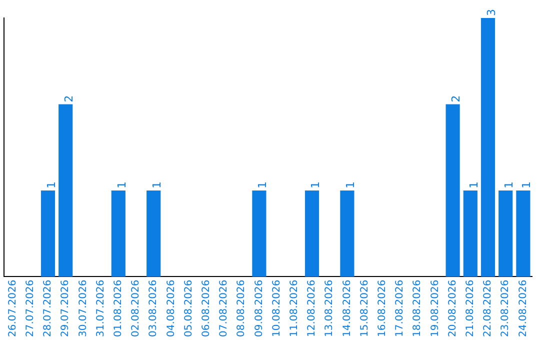 The height and width of the screenshot is (340, 540). Describe the element at coordinates (452, 309) in the screenshot. I see `x-tick-label: 20.08.2026` at that location.